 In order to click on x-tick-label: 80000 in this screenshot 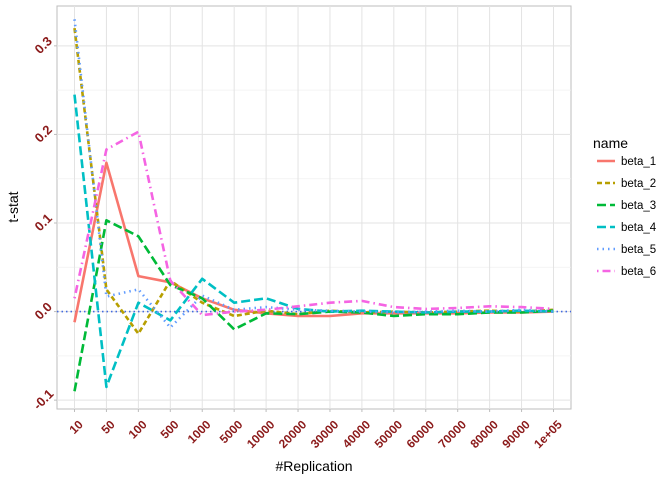, I will do `click(484, 434)`.